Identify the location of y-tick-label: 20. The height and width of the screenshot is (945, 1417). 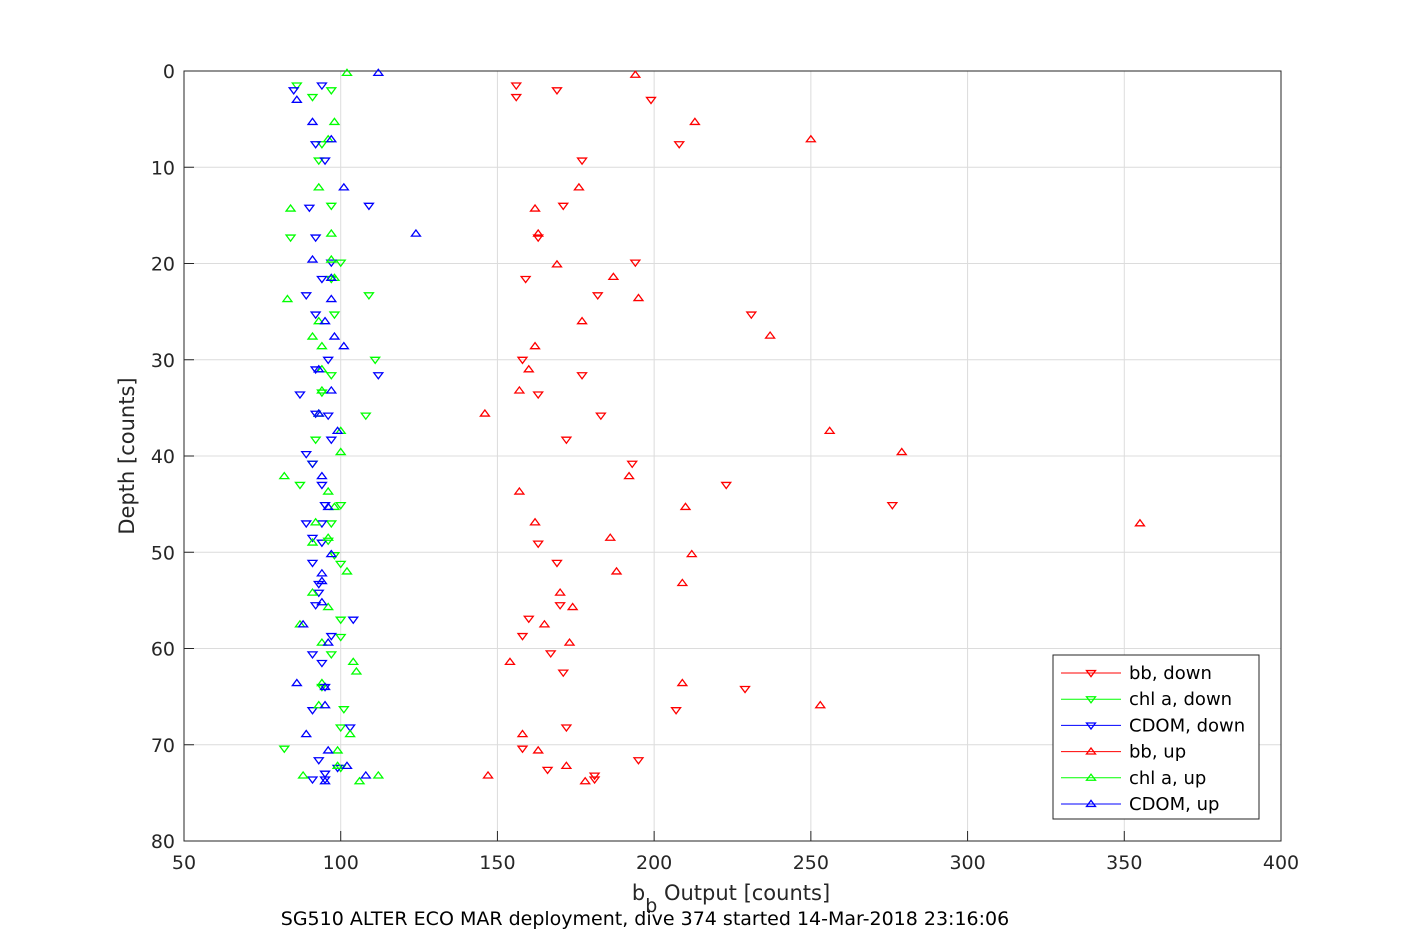
(163, 265).